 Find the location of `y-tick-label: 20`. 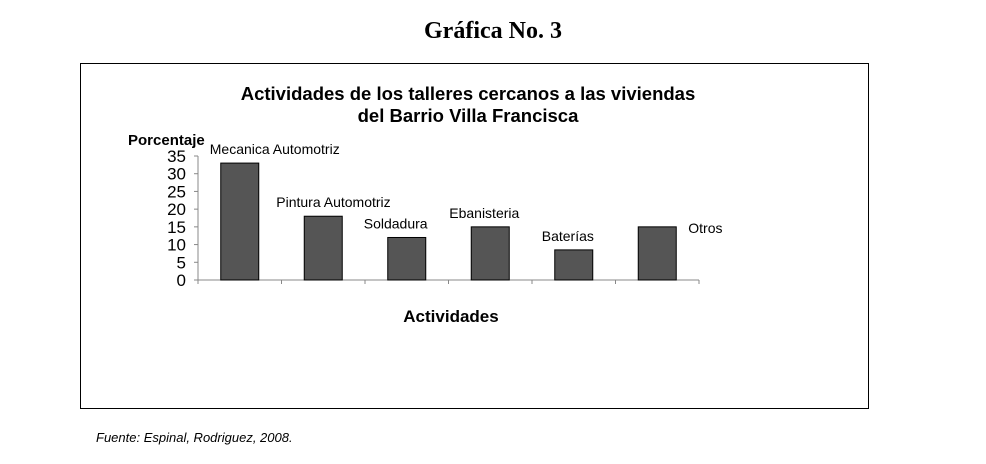

y-tick-label: 20 is located at coordinates (176, 209).